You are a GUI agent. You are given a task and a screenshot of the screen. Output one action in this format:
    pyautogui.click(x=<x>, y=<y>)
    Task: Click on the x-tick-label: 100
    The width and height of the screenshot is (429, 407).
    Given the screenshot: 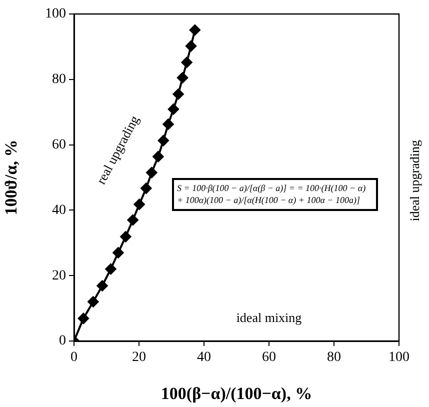 What is the action you would take?
    pyautogui.click(x=399, y=358)
    